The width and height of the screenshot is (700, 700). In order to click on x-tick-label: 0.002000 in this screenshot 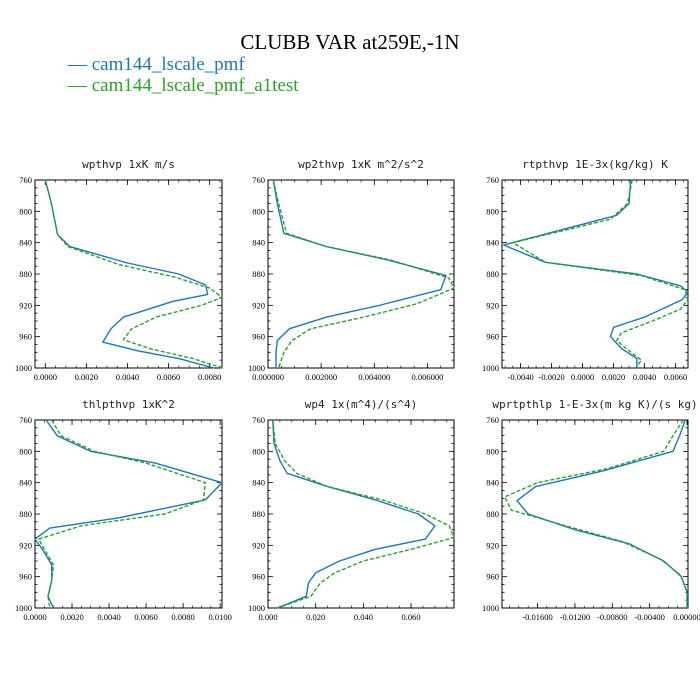, I will do `click(321, 377)`.